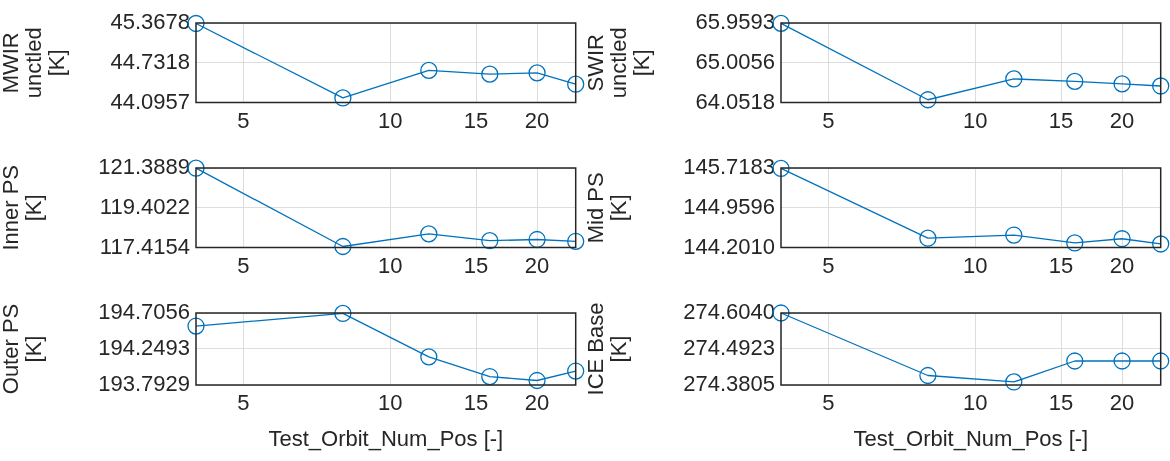  I want to click on y-tick-label: 194.7056, so click(144, 312).